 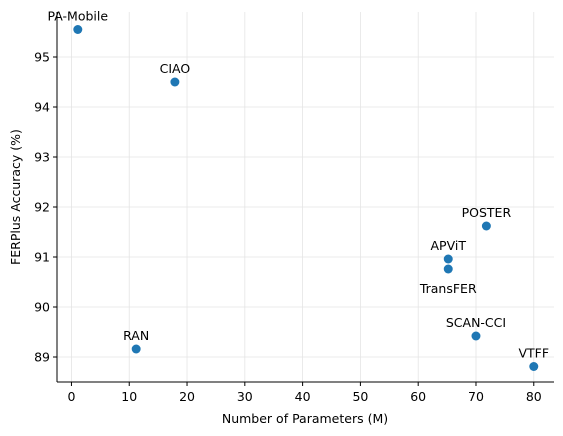 I want to click on point-label: TransFER, so click(x=448, y=288).